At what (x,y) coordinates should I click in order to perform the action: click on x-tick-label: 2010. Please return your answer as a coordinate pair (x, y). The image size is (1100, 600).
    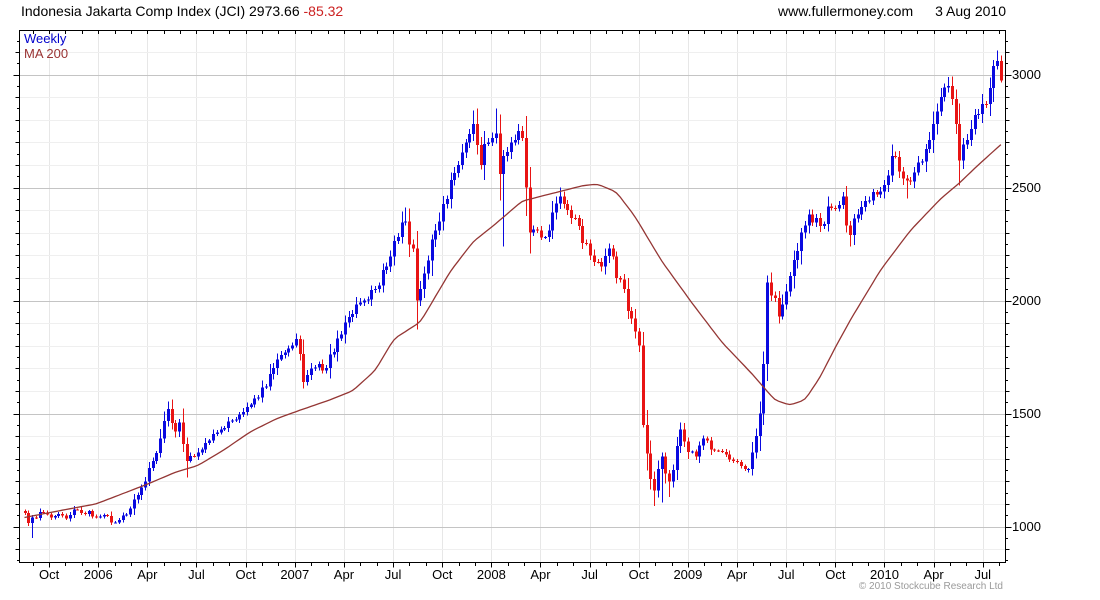
    Looking at the image, I should click on (884, 574).